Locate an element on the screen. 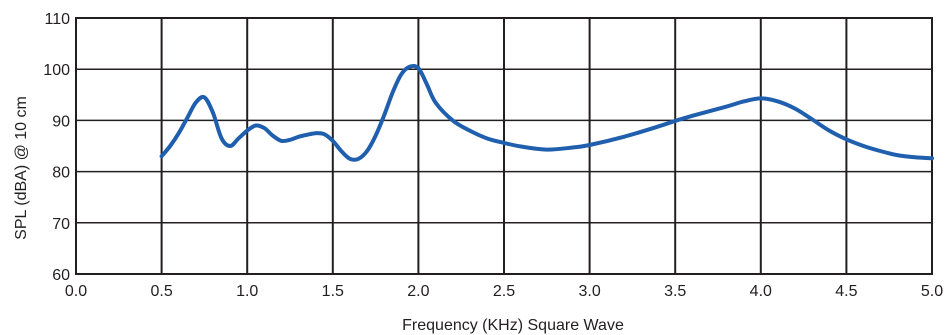 This screenshot has height=335, width=950. x-tick-label: 3.5 is located at coordinates (675, 291).